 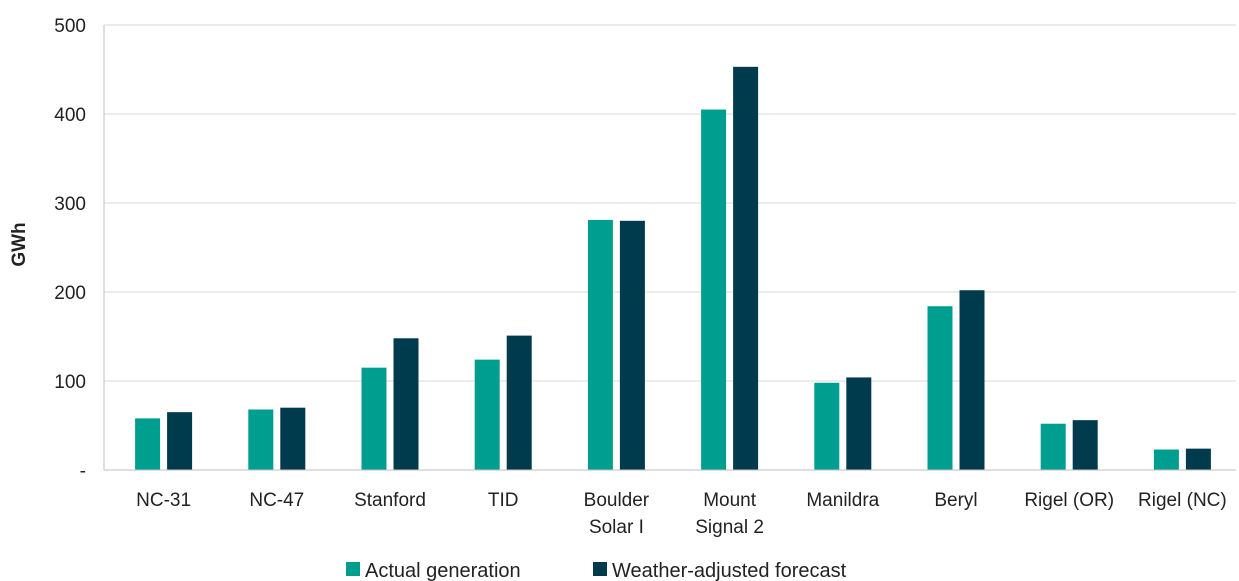 What do you see at coordinates (955, 500) in the screenshot?
I see `x-tick-label: Beryl` at bounding box center [955, 500].